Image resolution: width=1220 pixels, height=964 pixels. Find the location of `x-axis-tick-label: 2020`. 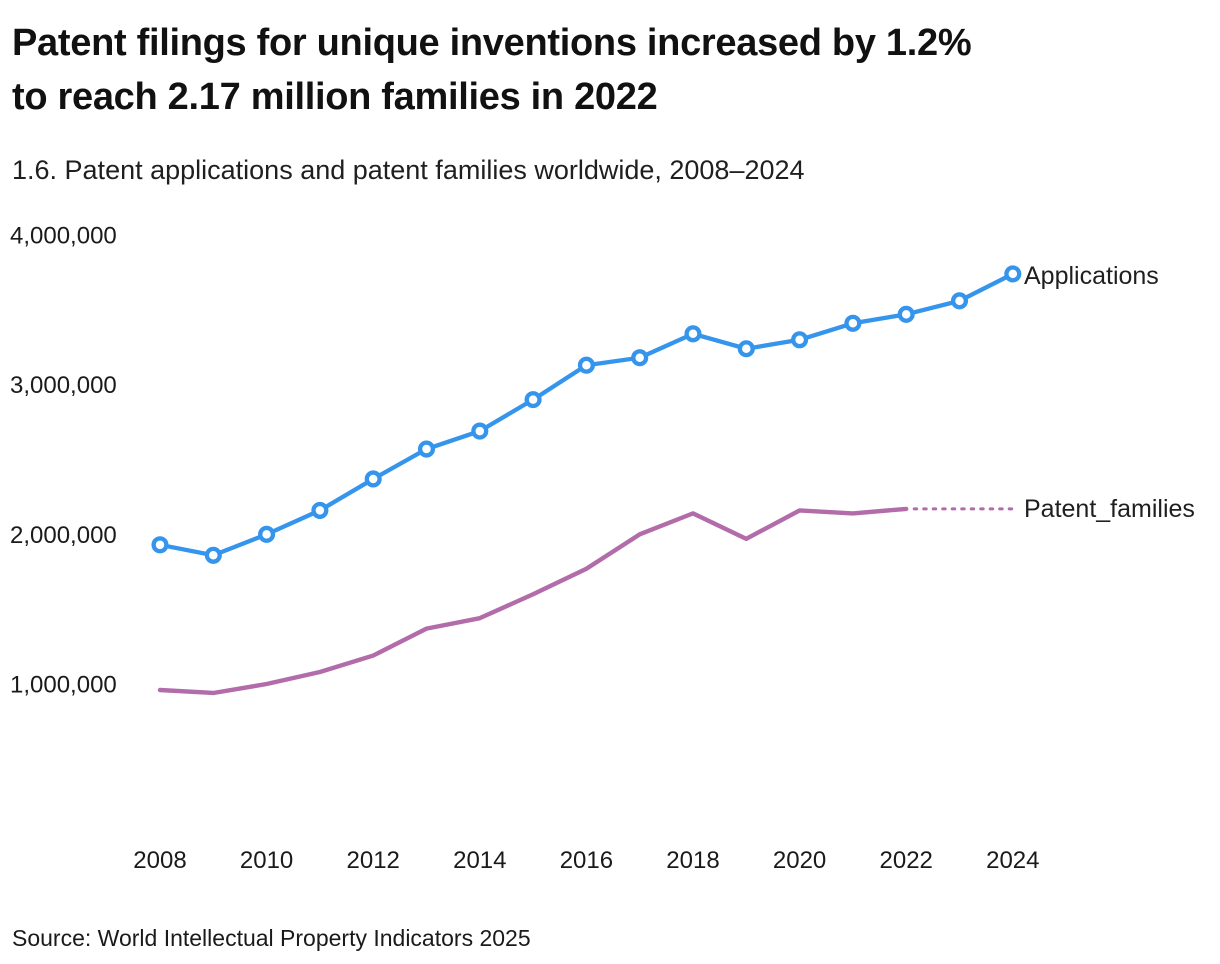

x-axis-tick-label: 2020 is located at coordinates (799, 860).